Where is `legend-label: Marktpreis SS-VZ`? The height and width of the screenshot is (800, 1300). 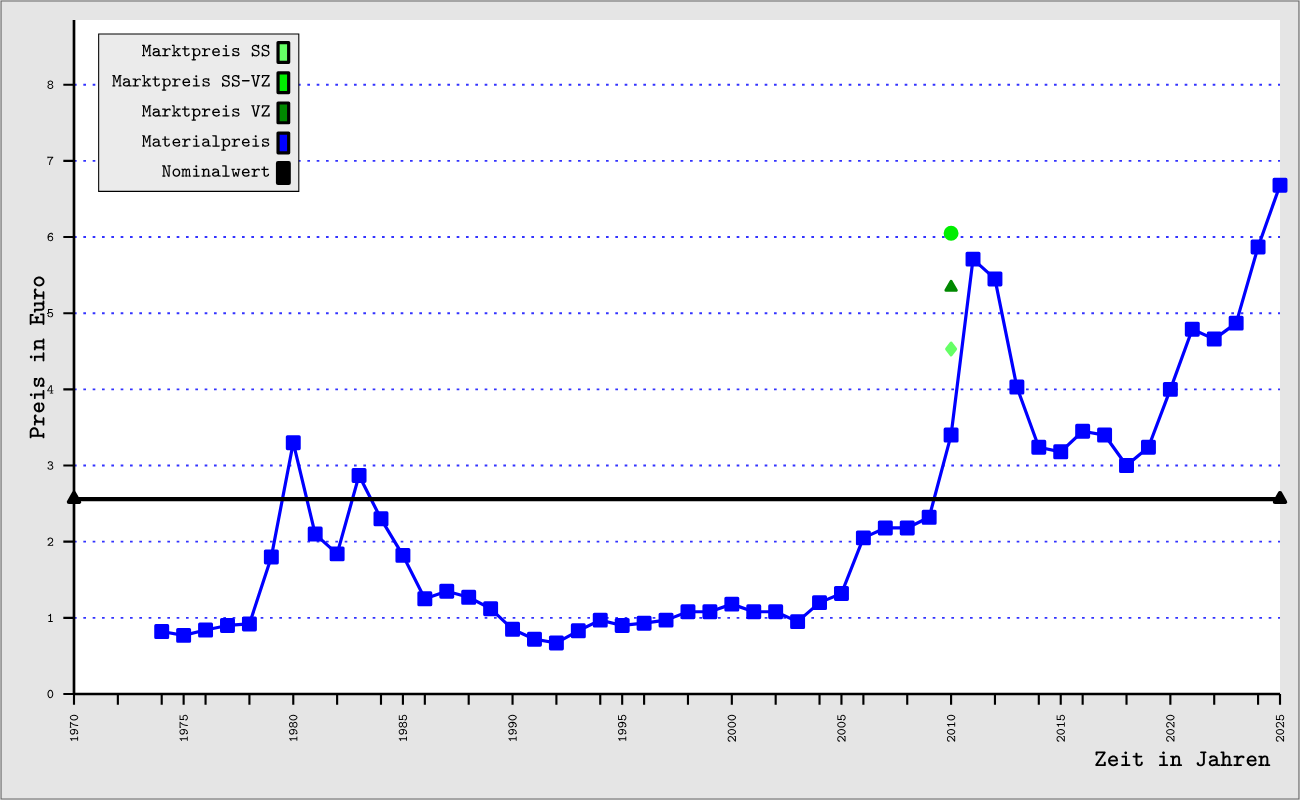
legend-label: Marktpreis SS-VZ is located at coordinates (191, 82).